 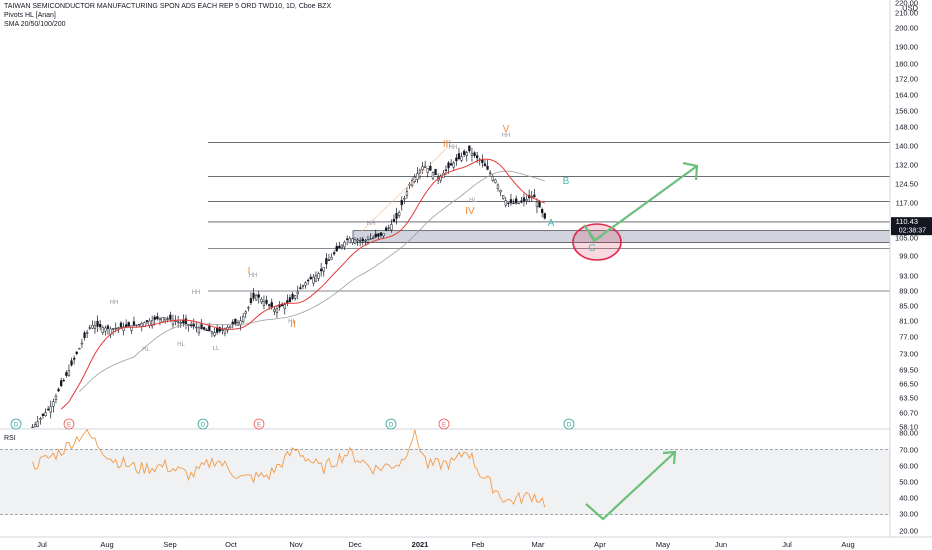 I want to click on price-tick-4: 180.00, so click(x=906, y=64).